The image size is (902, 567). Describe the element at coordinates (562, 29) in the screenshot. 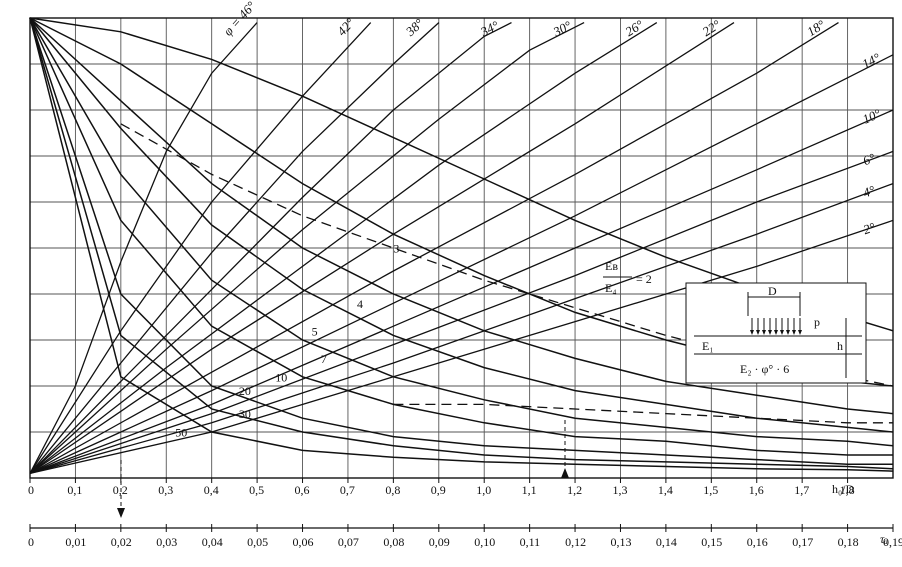

I see `phi-label-4: 30°` at that location.